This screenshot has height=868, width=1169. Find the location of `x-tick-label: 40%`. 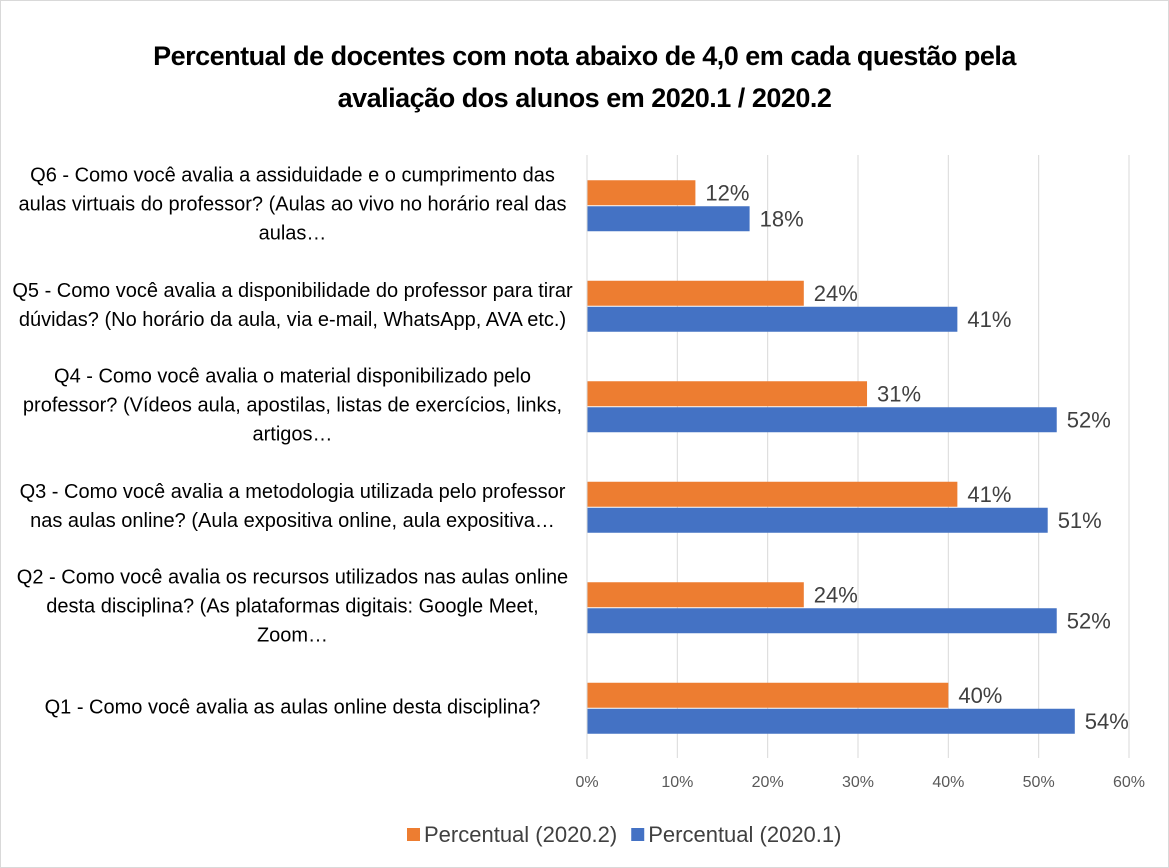

x-tick-label: 40% is located at coordinates (948, 782).